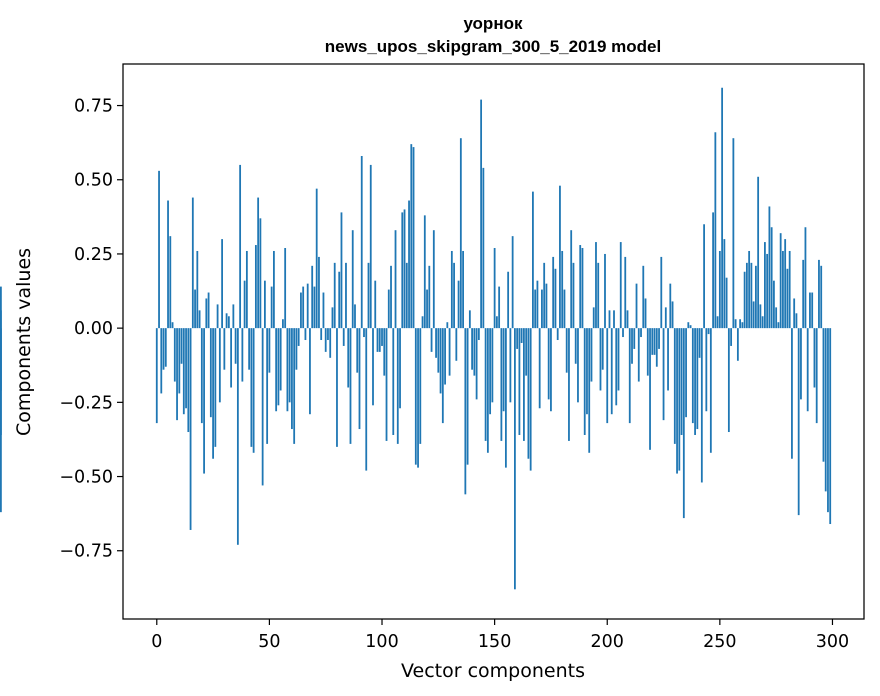 This screenshot has height=696, width=880. Describe the element at coordinates (494, 642) in the screenshot. I see `x-tick-label: 150` at that location.